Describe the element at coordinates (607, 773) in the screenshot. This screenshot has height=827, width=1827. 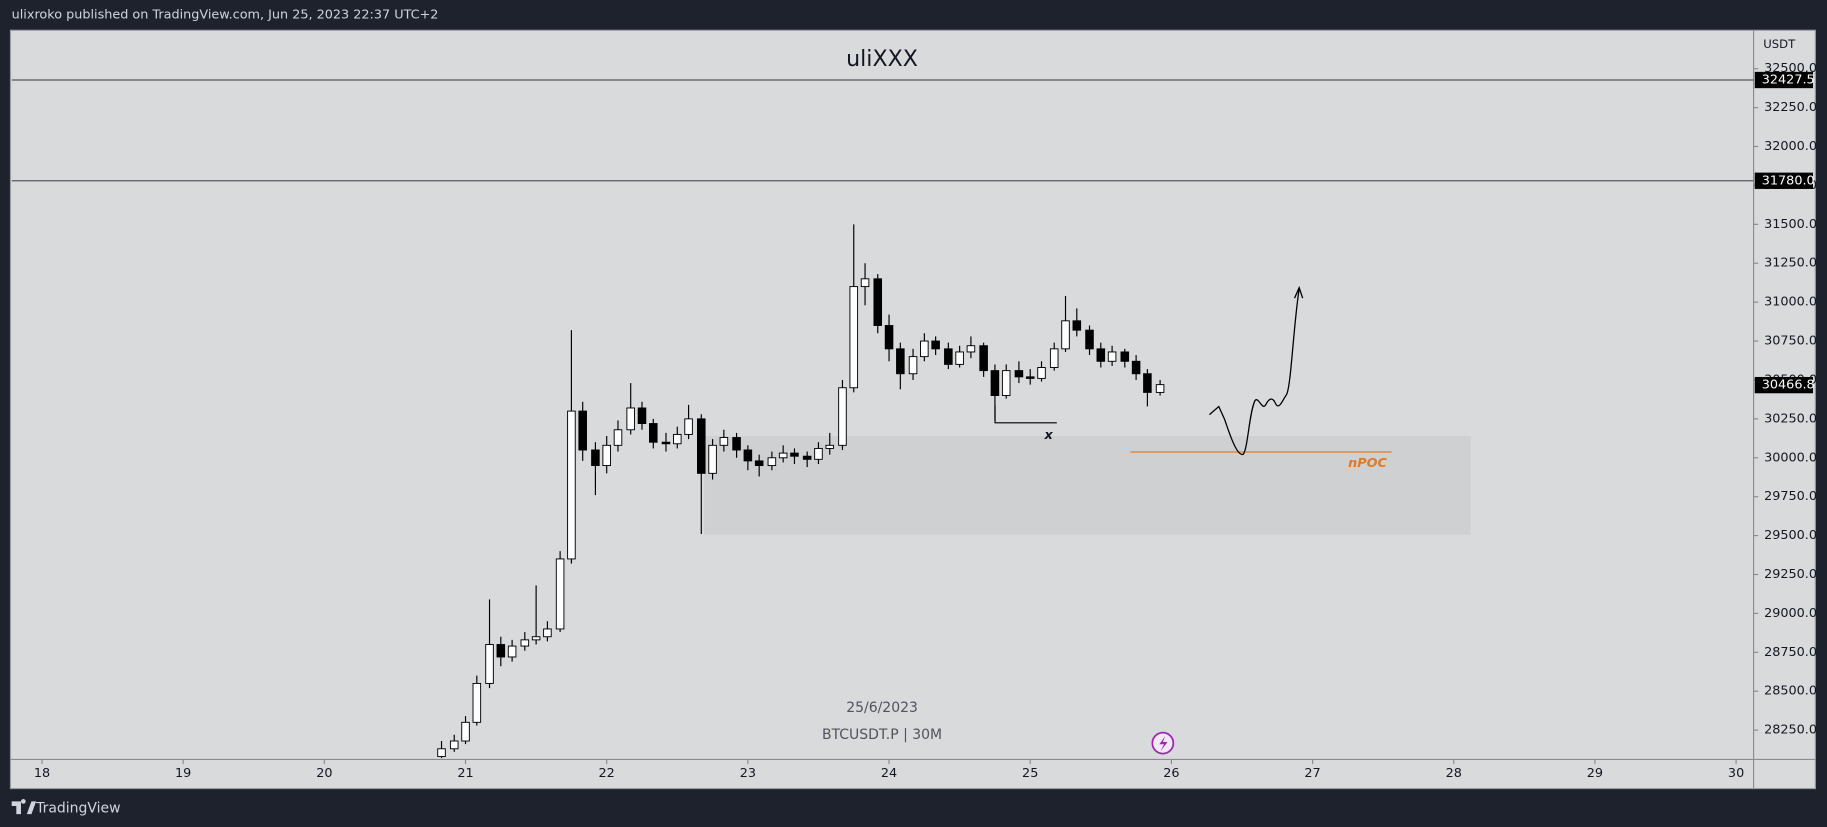
I see `x-tick-label: 22` at that location.